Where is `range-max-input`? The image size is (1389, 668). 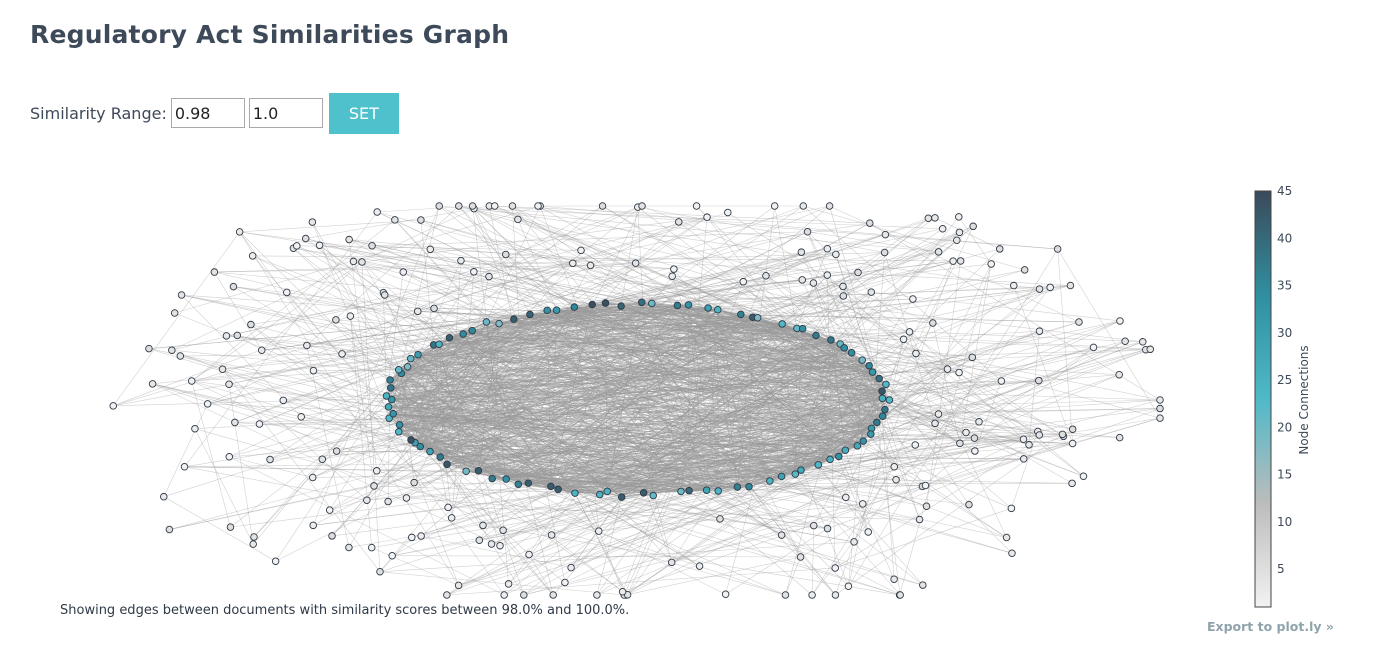
range-max-input is located at coordinates (285, 113).